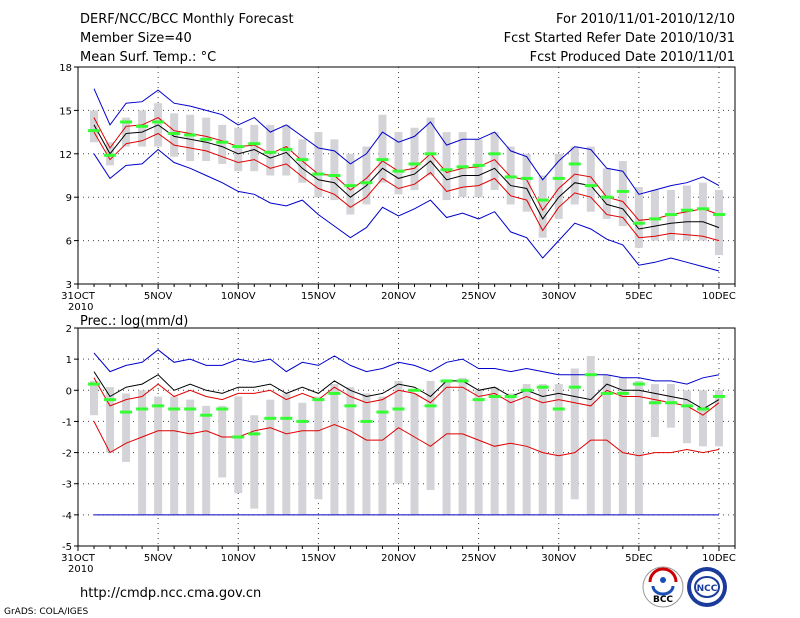 Image resolution: width=800 pixels, height=618 pixels. I want to click on temp-xtick-label: 10NOV, so click(238, 296).